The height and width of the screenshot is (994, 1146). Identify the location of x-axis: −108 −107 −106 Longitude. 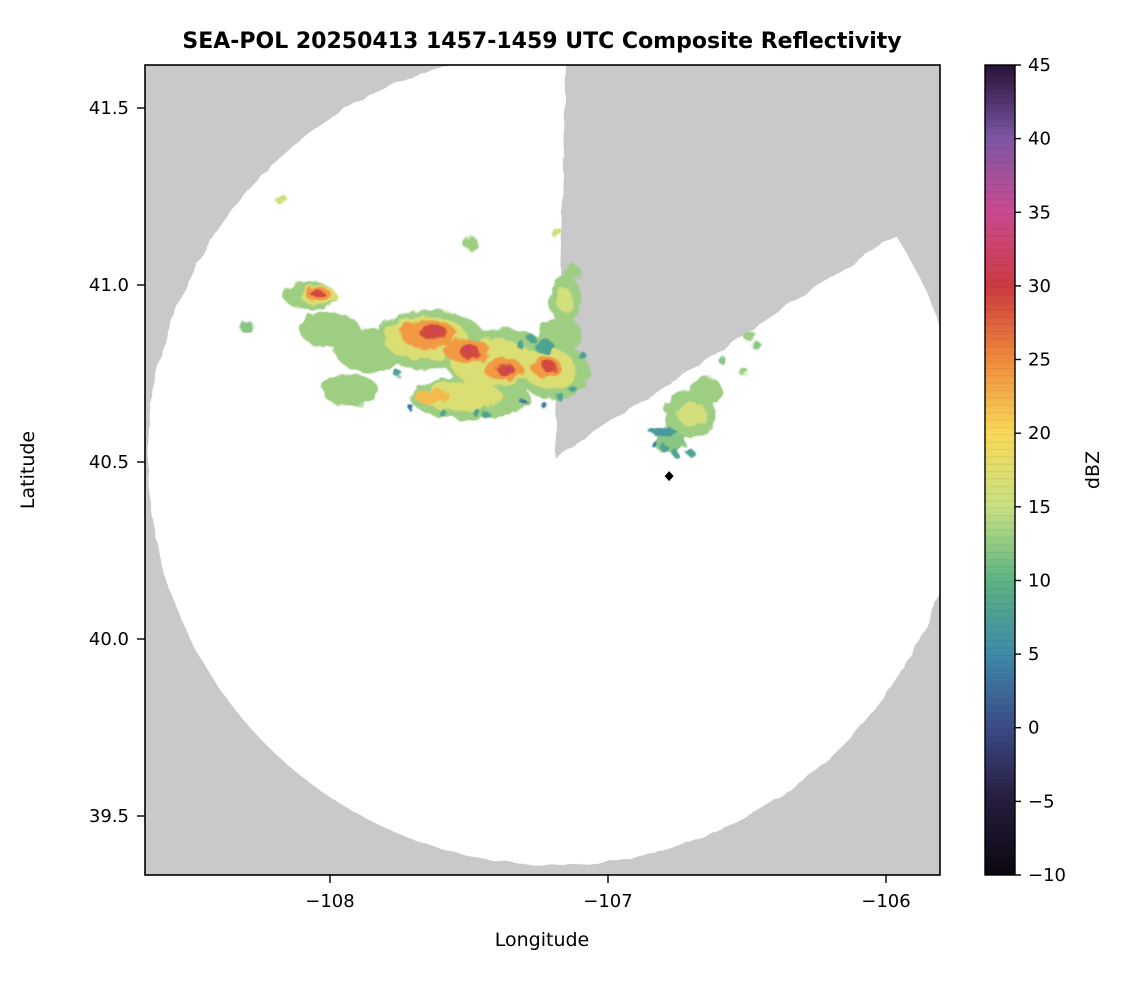
(608, 913).